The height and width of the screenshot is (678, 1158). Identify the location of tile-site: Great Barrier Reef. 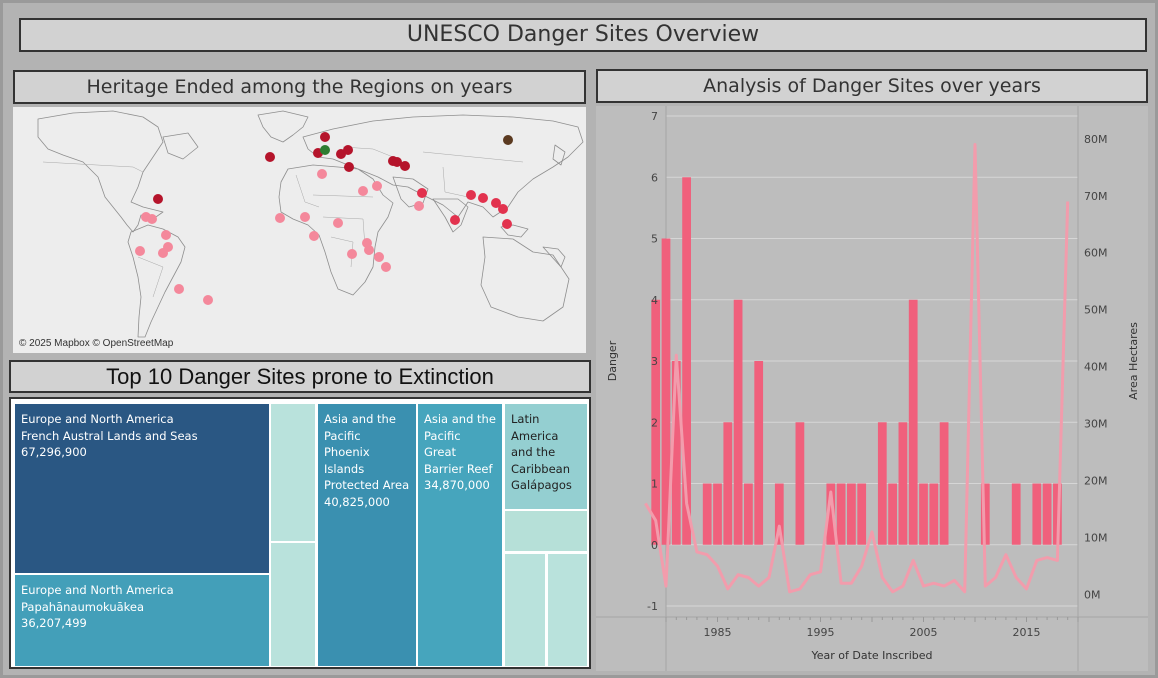
(458, 460).